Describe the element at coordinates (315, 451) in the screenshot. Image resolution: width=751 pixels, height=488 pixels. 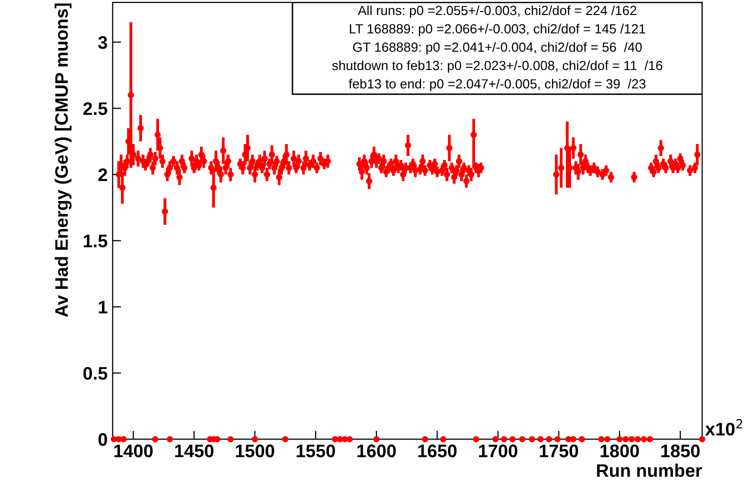
I see `x-tick-label: 1550` at that location.